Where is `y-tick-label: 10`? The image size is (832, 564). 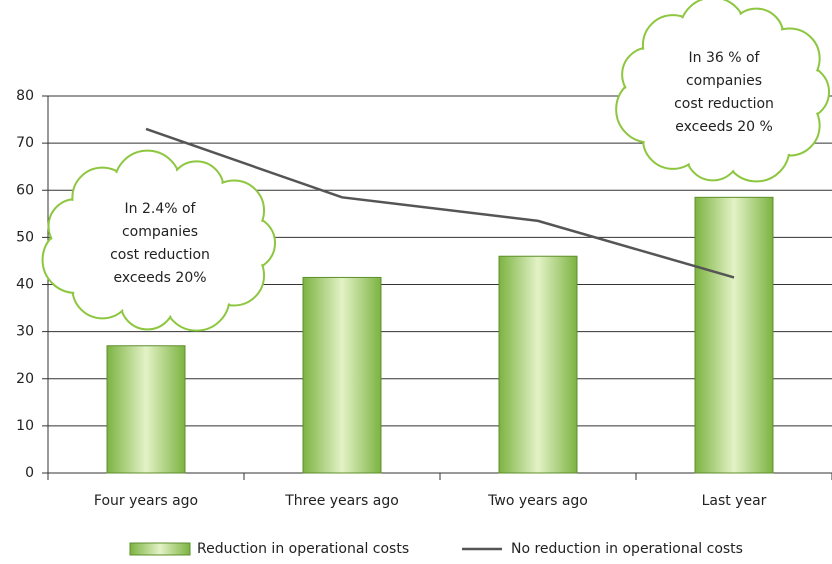
y-tick-label: 10 is located at coordinates (25, 426).